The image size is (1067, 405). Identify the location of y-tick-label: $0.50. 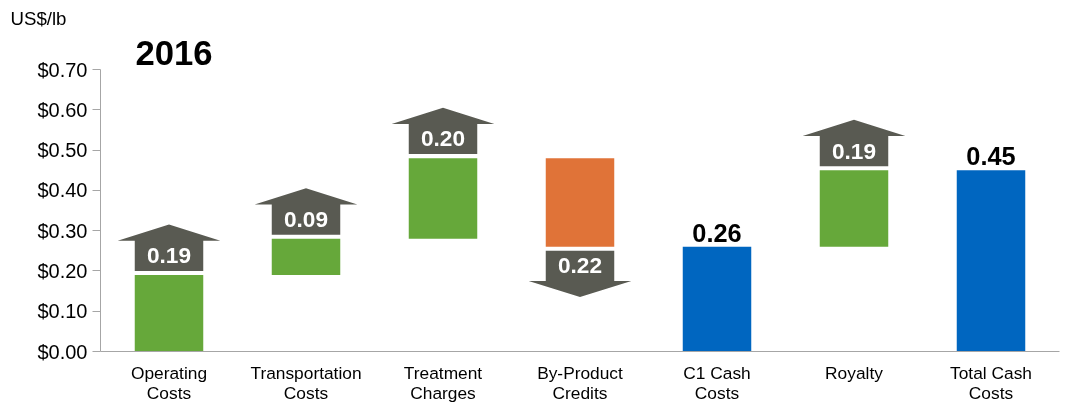
(62, 150).